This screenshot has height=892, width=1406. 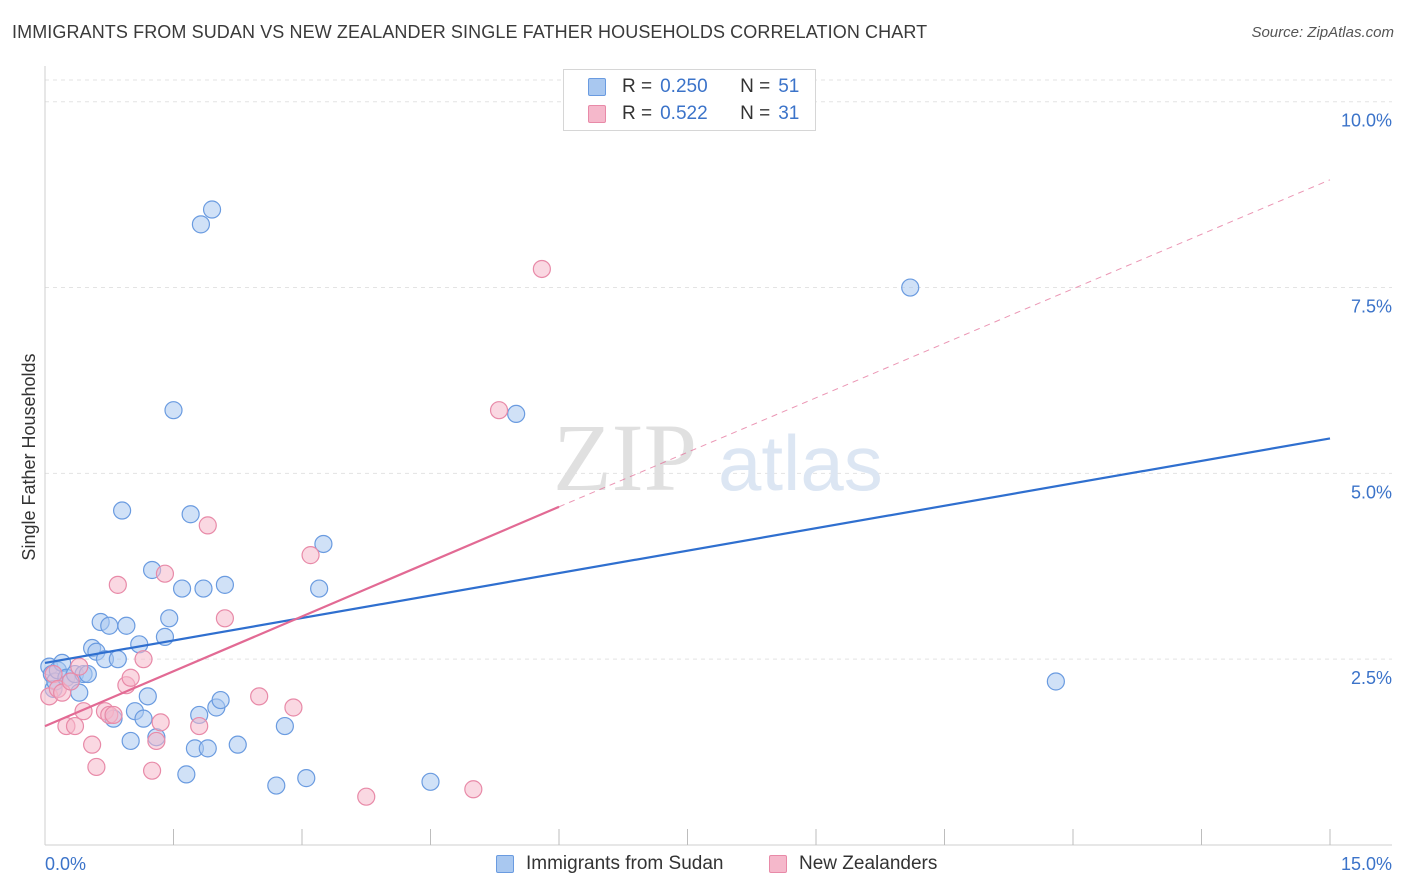 I want to click on bottom-sudan-swatch, so click(x=505, y=864).